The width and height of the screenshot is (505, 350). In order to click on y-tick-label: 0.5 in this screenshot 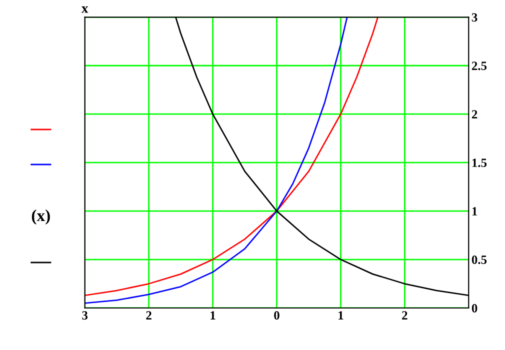, I will do `click(479, 260)`.